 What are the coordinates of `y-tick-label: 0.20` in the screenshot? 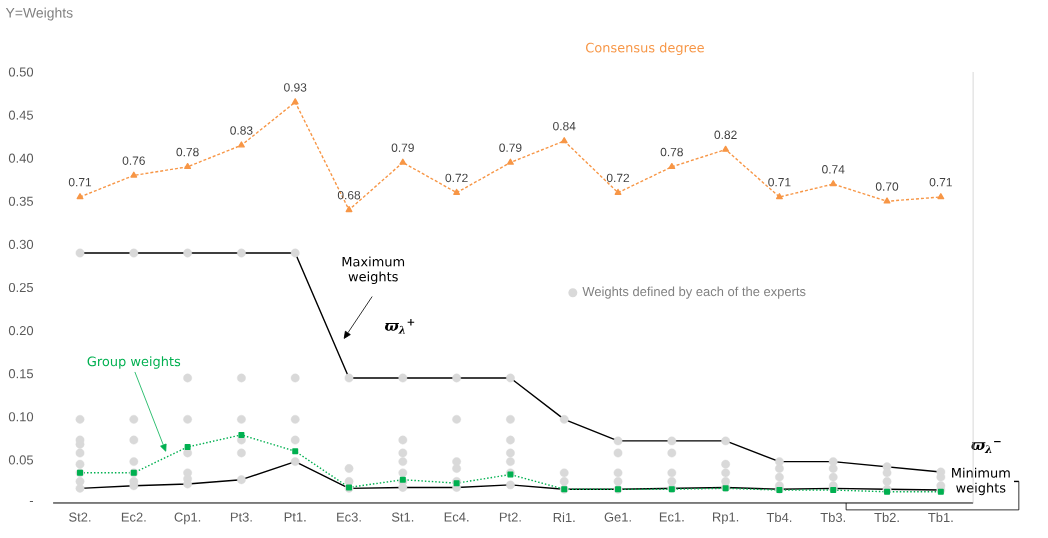 It's located at (21, 331).